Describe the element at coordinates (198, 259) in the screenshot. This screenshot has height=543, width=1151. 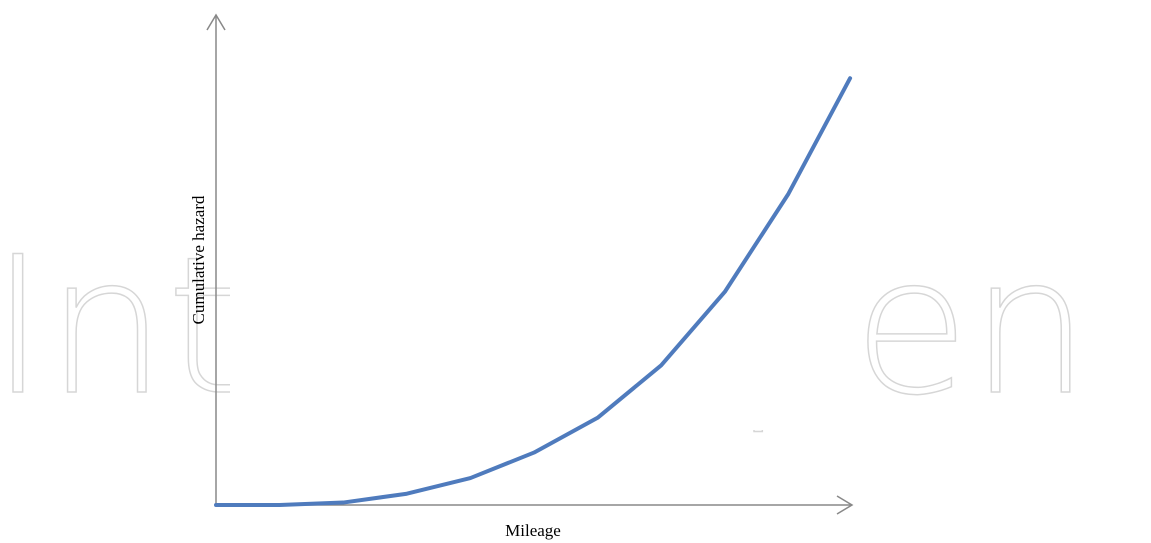
I see `y-axis-title: Cumulative hazard` at that location.